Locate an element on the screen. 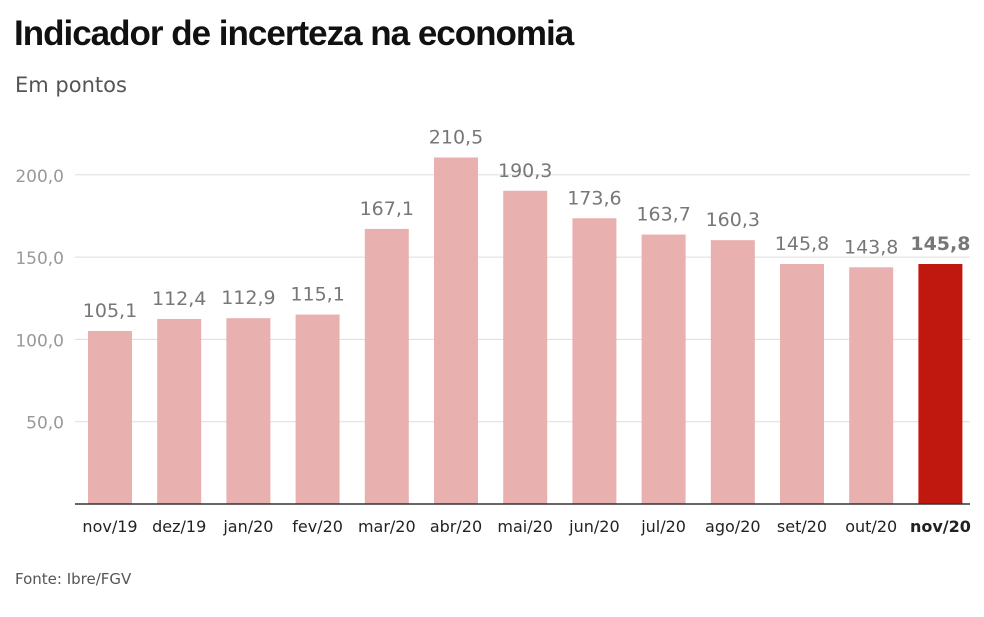 The image size is (984, 617). bar-value-label: 167,1 is located at coordinates (387, 209).